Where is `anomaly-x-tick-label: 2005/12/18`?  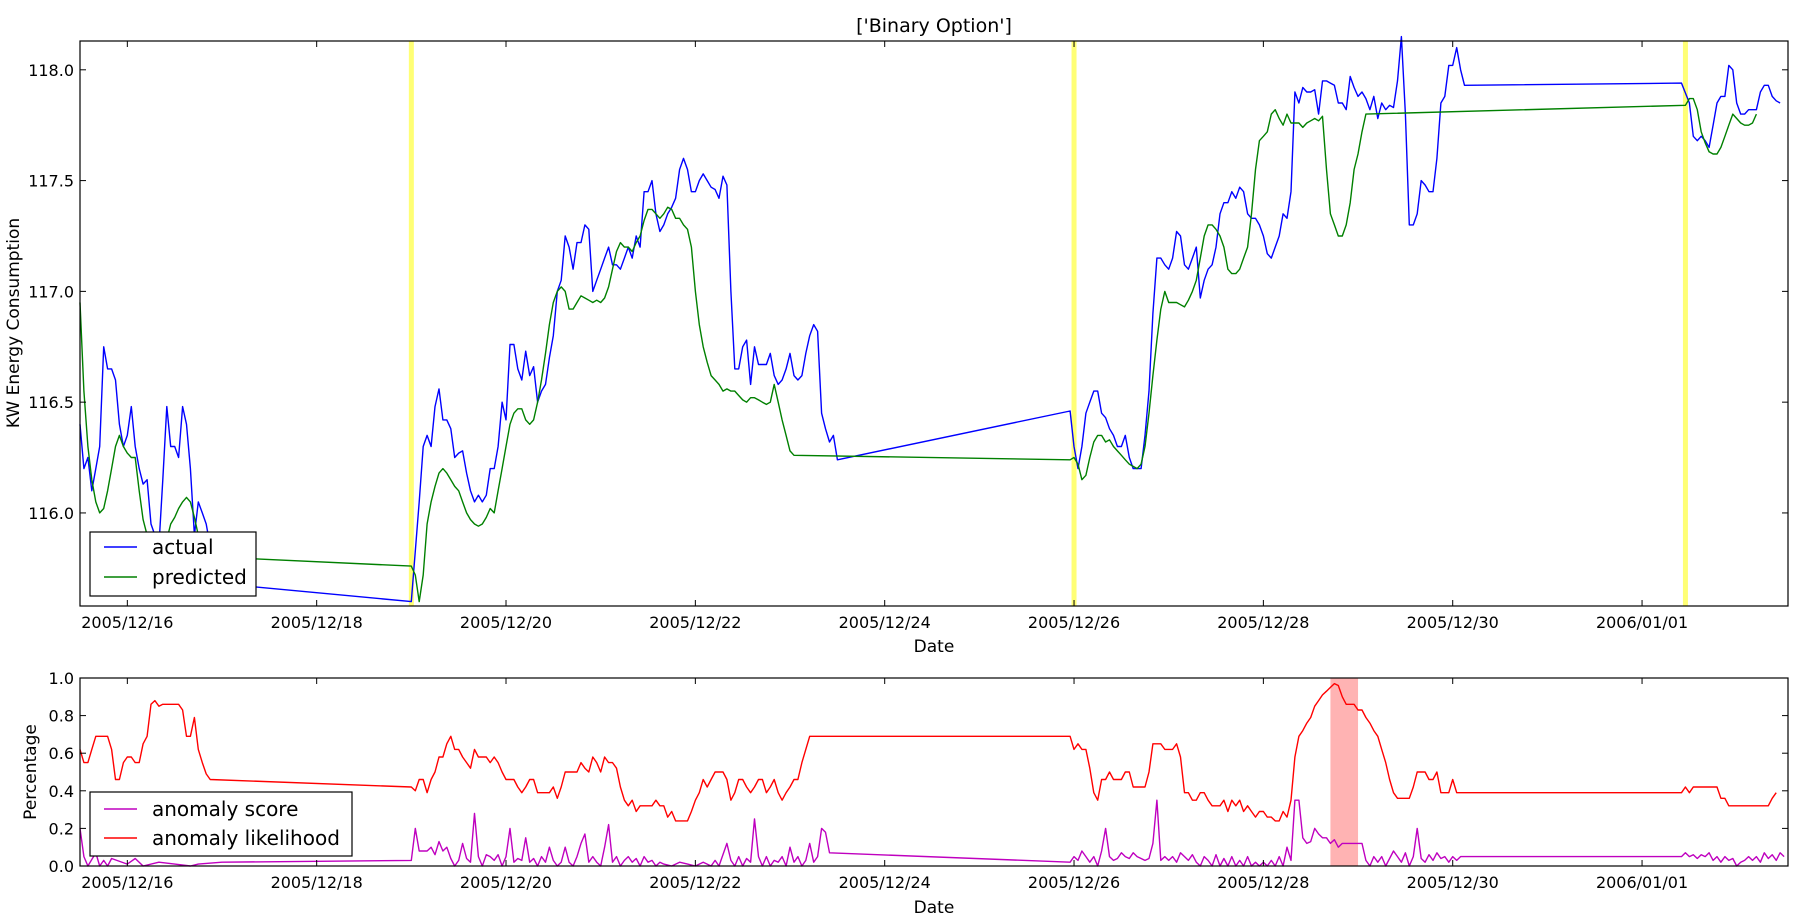 anomaly-x-tick-label: 2005/12/18 is located at coordinates (317, 882).